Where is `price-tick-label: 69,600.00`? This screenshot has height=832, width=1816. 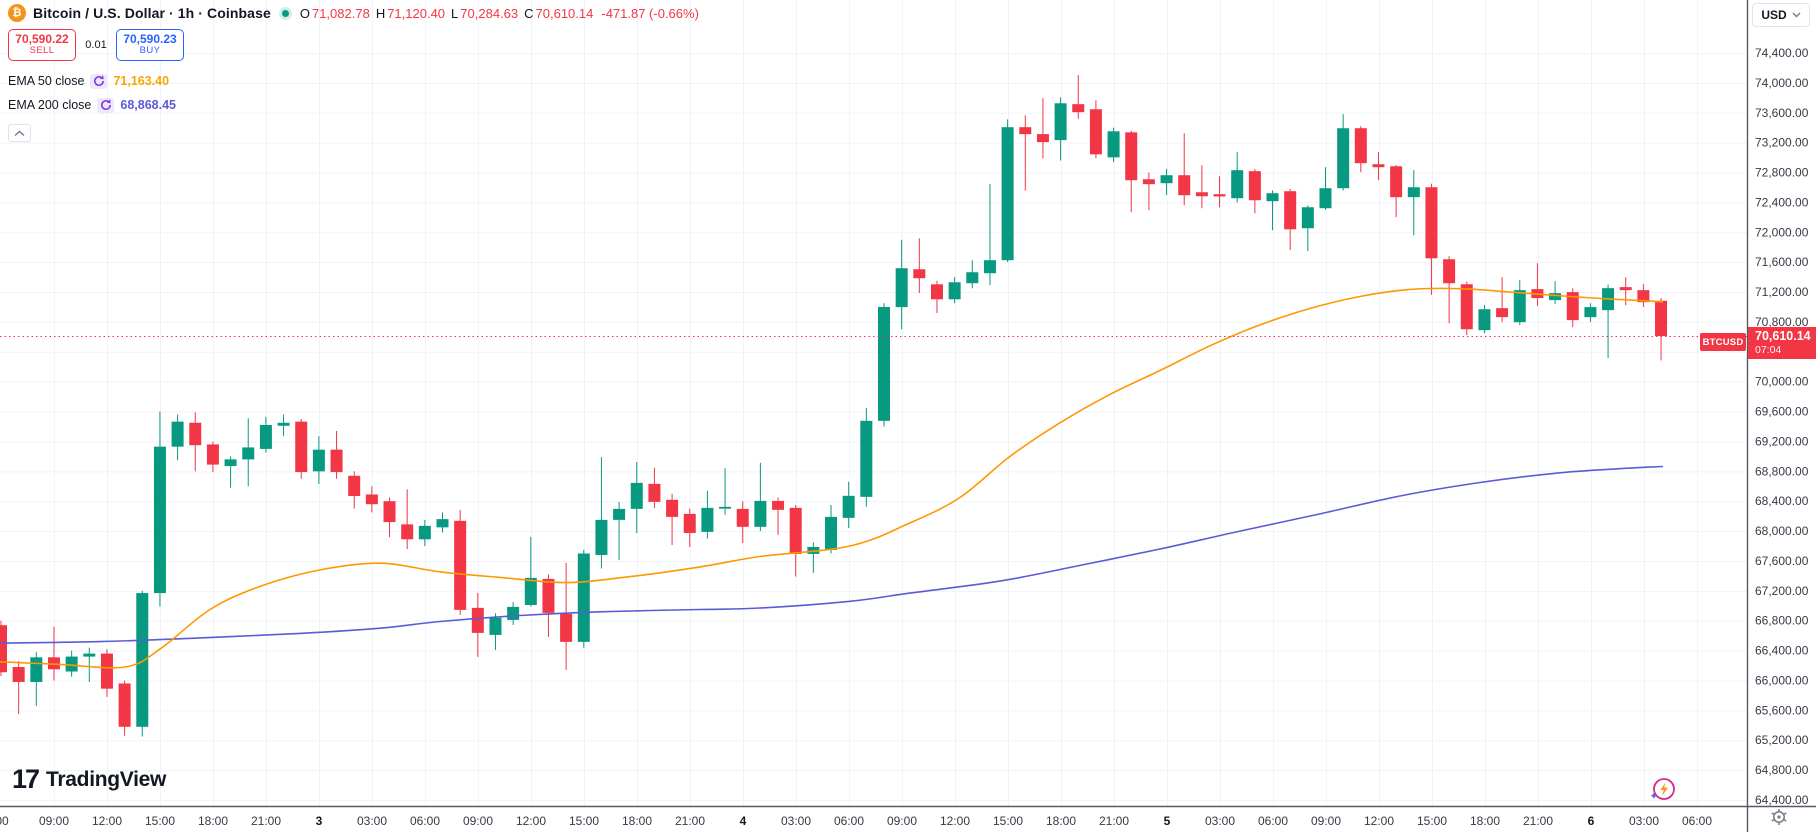
price-tick-label: 69,600.00 is located at coordinates (1782, 412).